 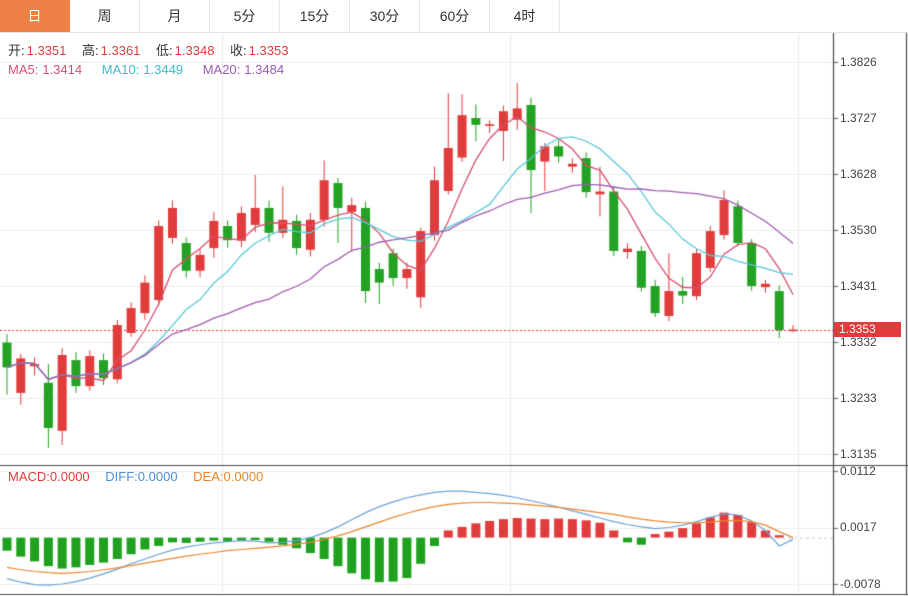 I want to click on ma10-value: 1.3449, so click(x=163, y=69).